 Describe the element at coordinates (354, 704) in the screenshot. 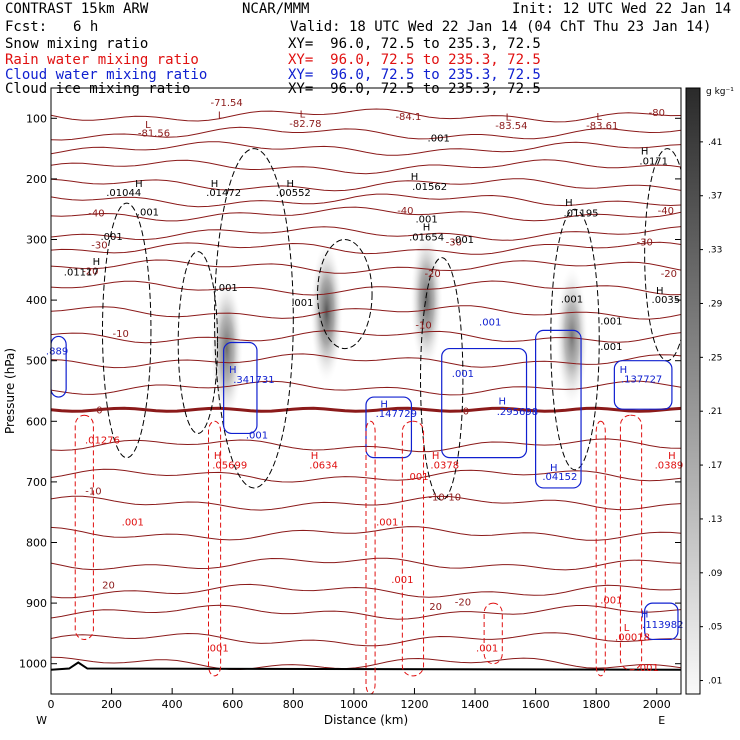

I see `x-tick-label-5: 1000` at that location.